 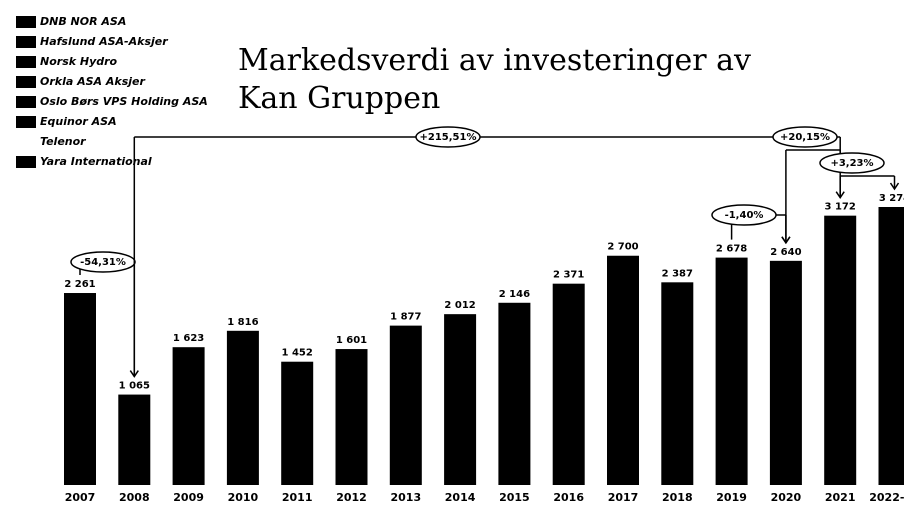 What do you see at coordinates (351, 340) in the screenshot?
I see `value-label: 1 601` at bounding box center [351, 340].